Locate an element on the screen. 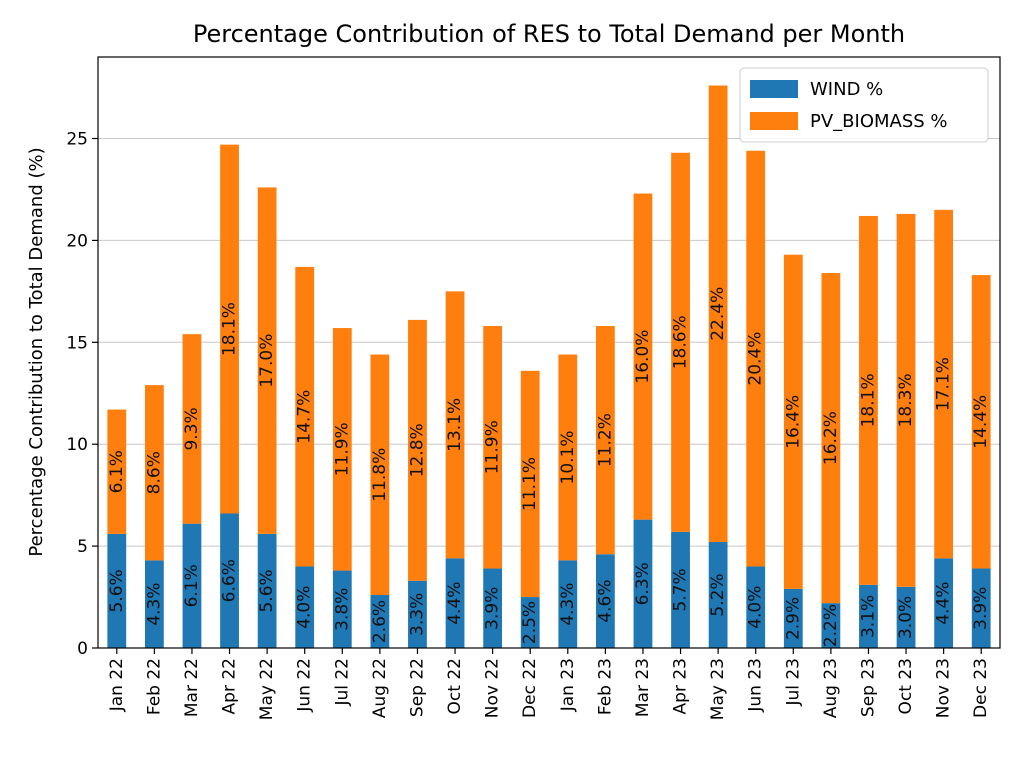 The image size is (1024, 769). x-tick-label: Jan 23 is located at coordinates (568, 685).